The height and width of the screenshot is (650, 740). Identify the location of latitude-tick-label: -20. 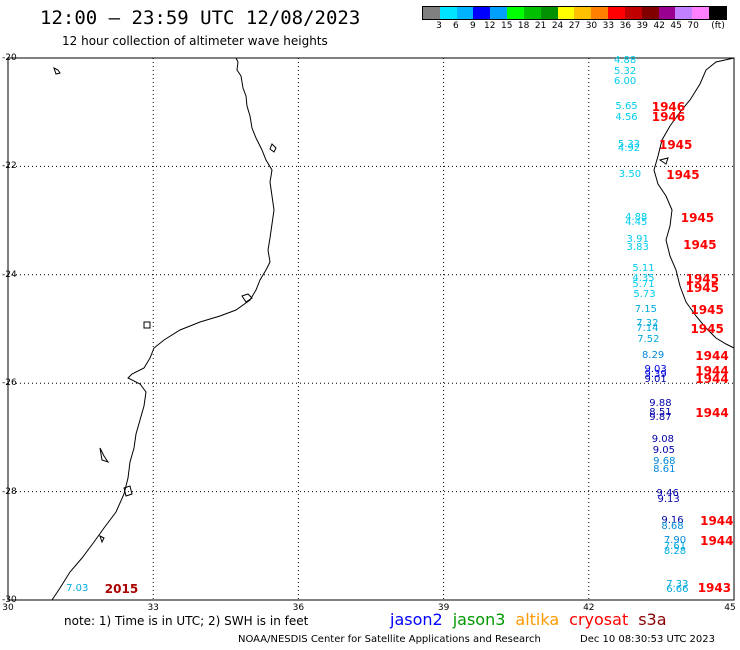
(9, 58).